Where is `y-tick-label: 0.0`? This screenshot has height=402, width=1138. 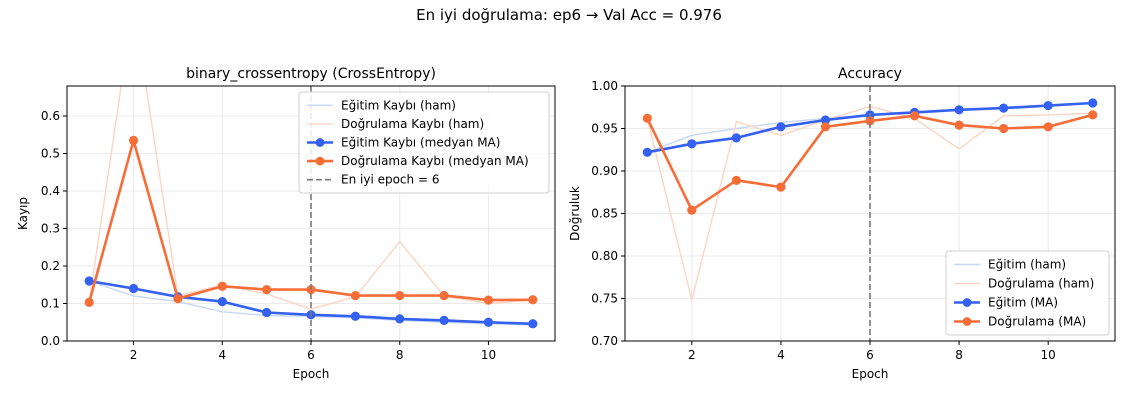
y-tick-label: 0.0 is located at coordinates (50, 341).